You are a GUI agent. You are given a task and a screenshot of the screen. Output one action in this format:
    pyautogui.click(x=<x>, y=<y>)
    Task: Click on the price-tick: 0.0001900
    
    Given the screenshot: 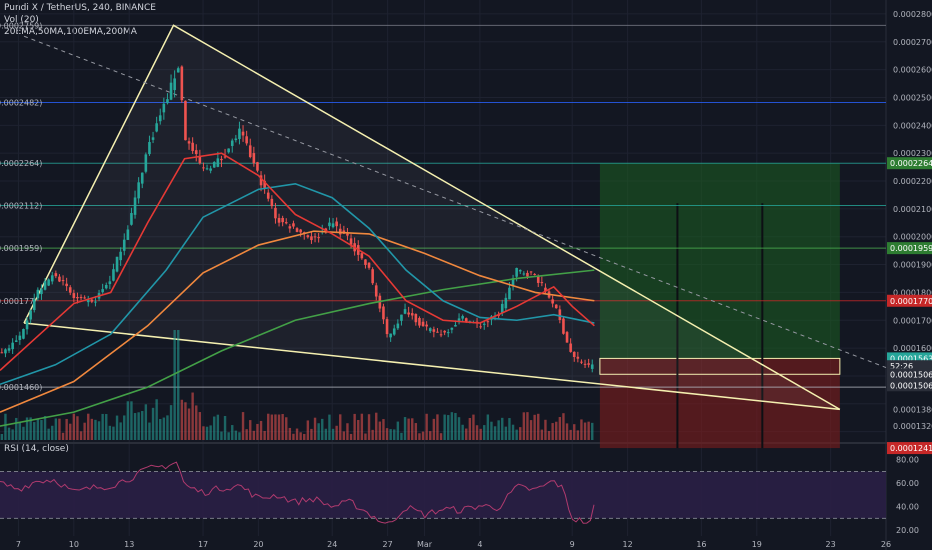 What is the action you would take?
    pyautogui.click(x=912, y=265)
    